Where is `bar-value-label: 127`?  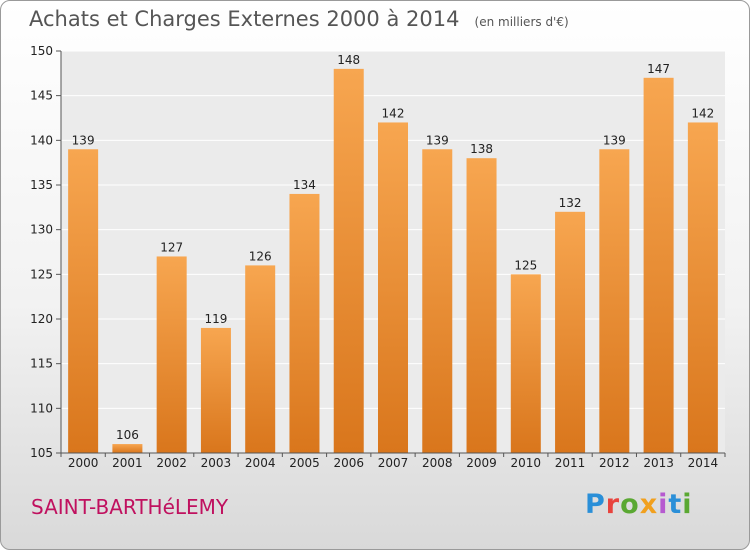 bar-value-label: 127 is located at coordinates (171, 247).